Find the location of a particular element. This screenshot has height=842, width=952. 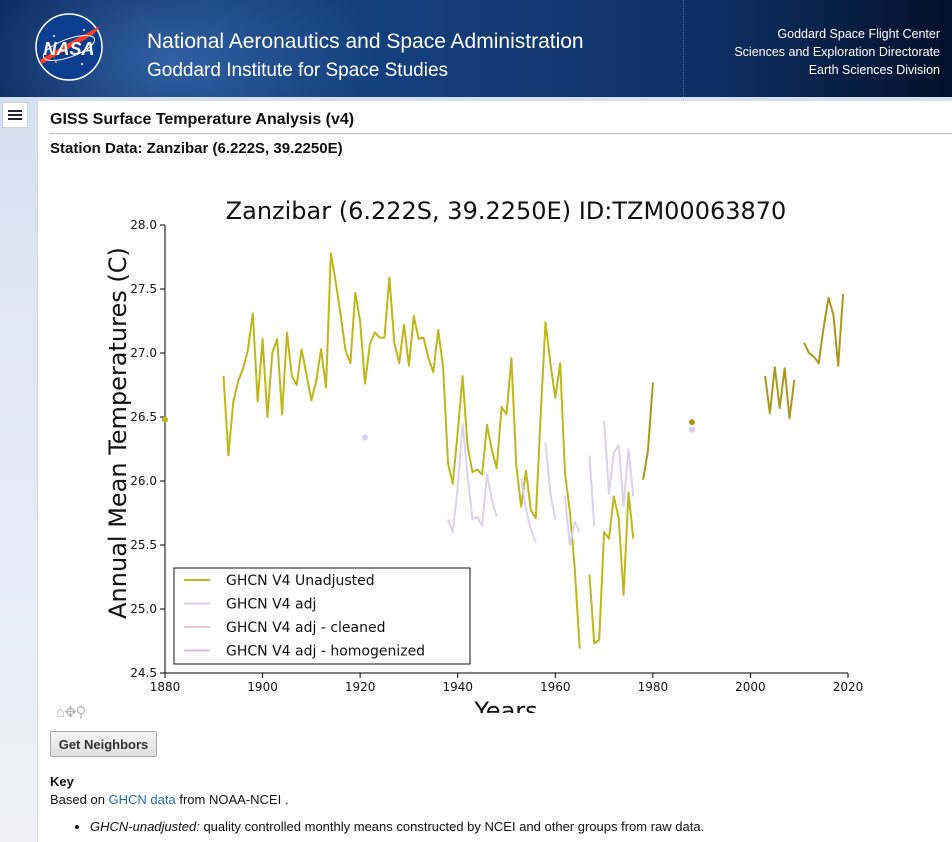

y-axis-label: Annual Mean Temperatures (C) is located at coordinates (118, 433).